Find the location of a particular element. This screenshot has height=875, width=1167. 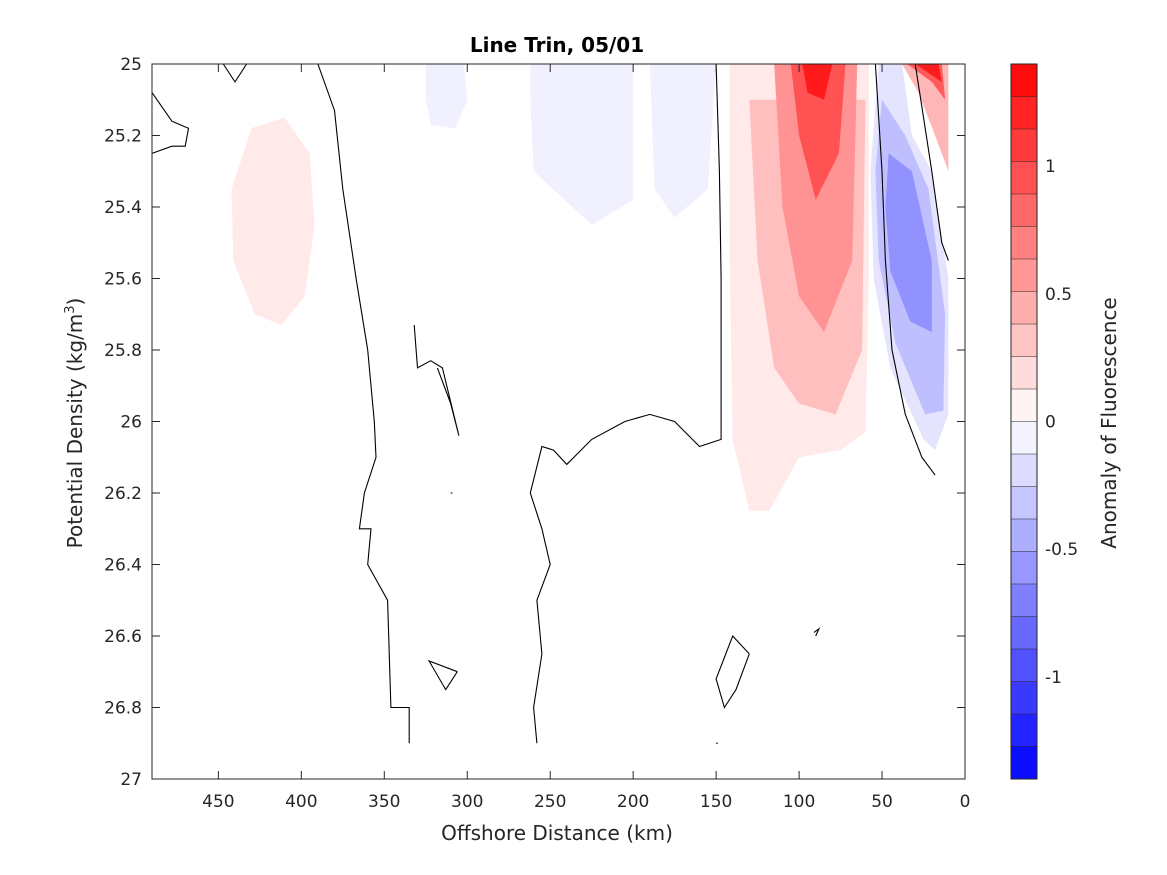

y-tick-label: 26.8 is located at coordinates (123, 709).